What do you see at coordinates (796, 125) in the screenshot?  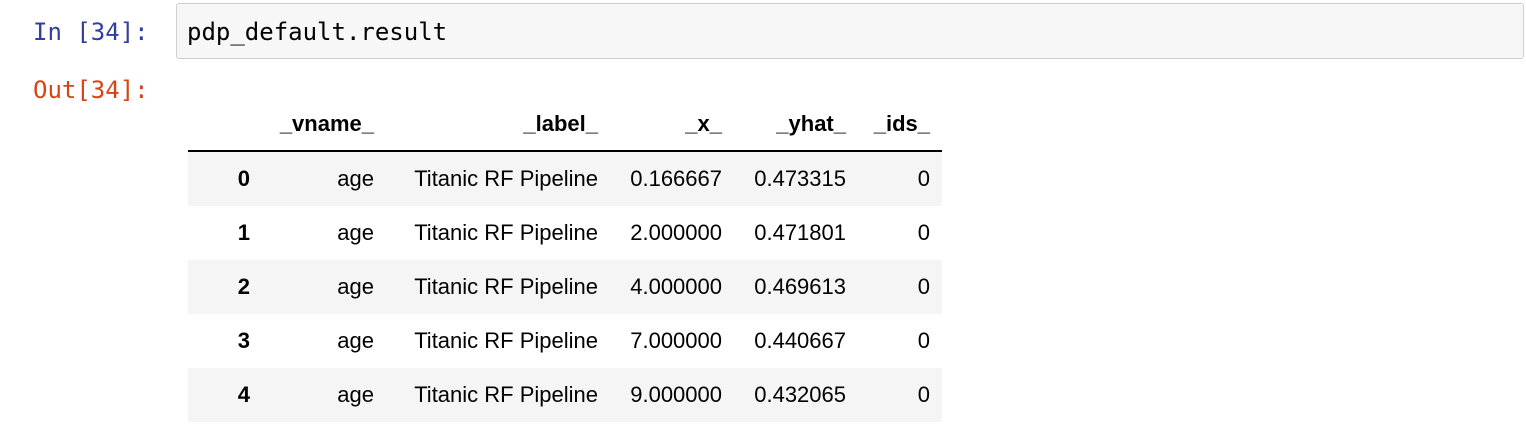 I see `header-yhat: _yhat_` at bounding box center [796, 125].